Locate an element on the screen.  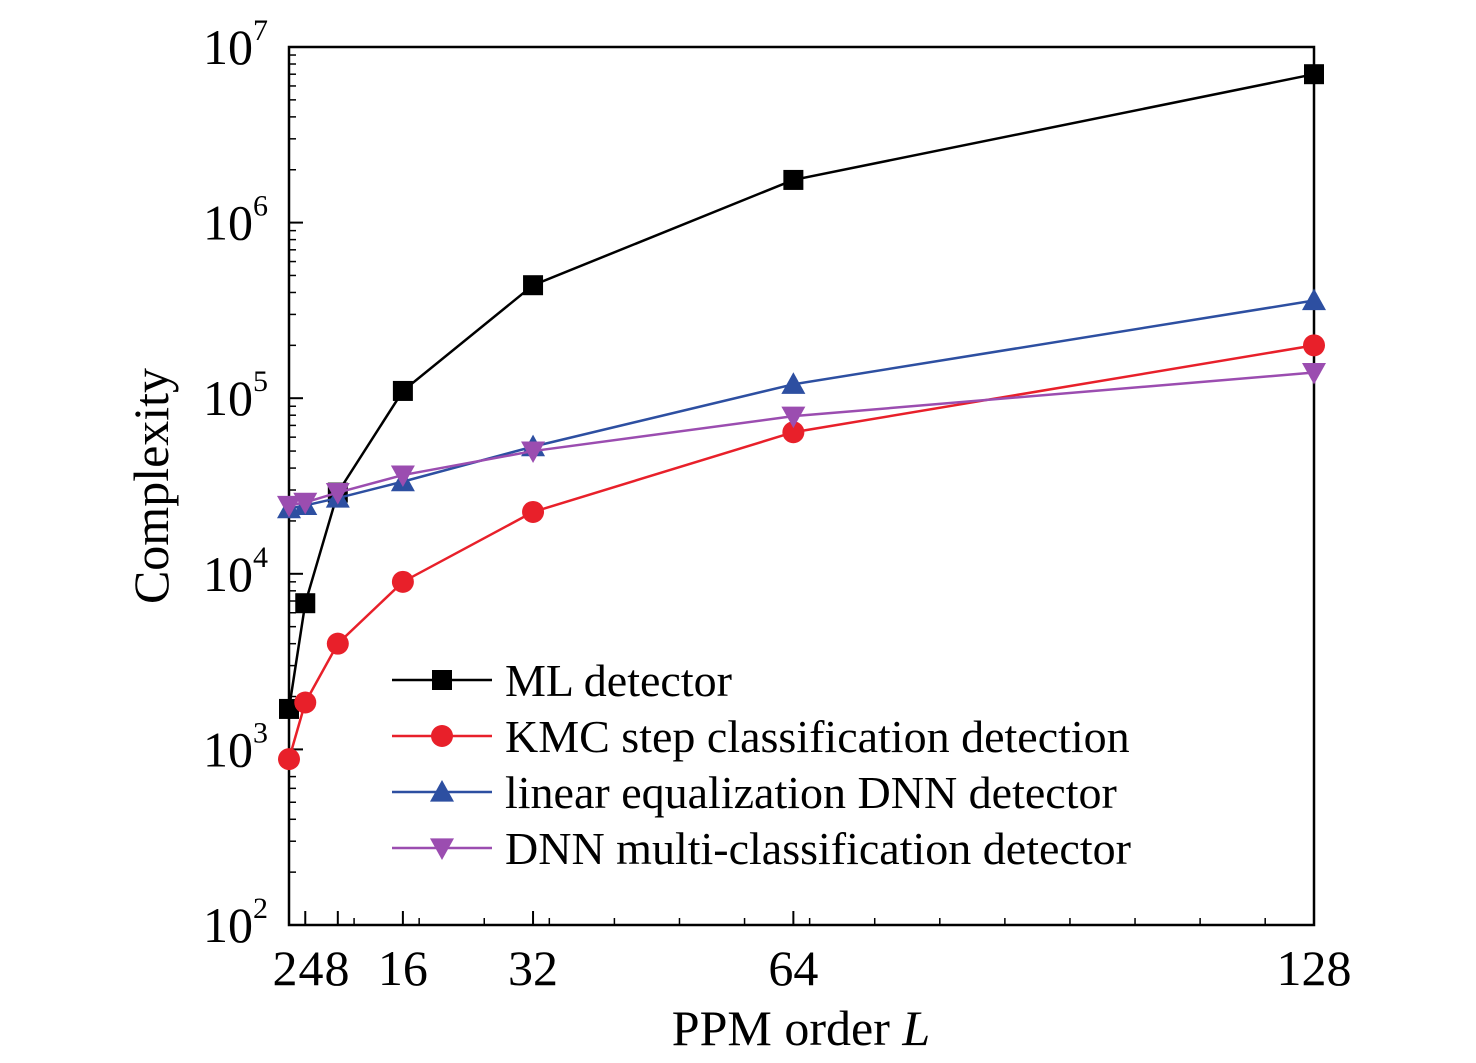
series-line is located at coordinates (801, 404).